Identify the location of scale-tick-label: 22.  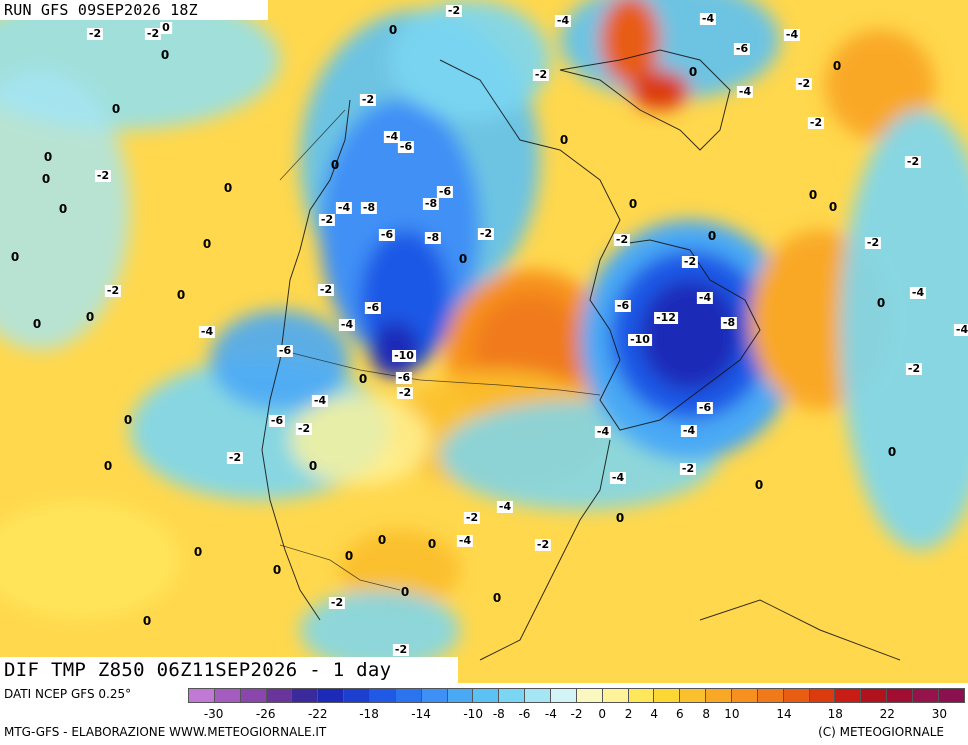
(887, 714).